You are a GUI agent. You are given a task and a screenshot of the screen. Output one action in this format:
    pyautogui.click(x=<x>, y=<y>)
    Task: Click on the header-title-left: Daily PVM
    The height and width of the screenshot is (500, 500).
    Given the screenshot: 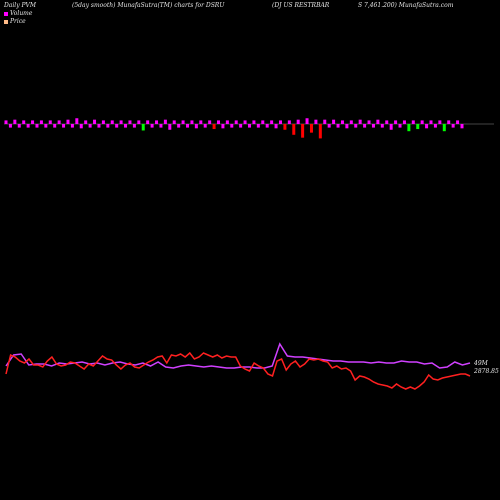 What is the action you would take?
    pyautogui.click(x=20, y=5)
    